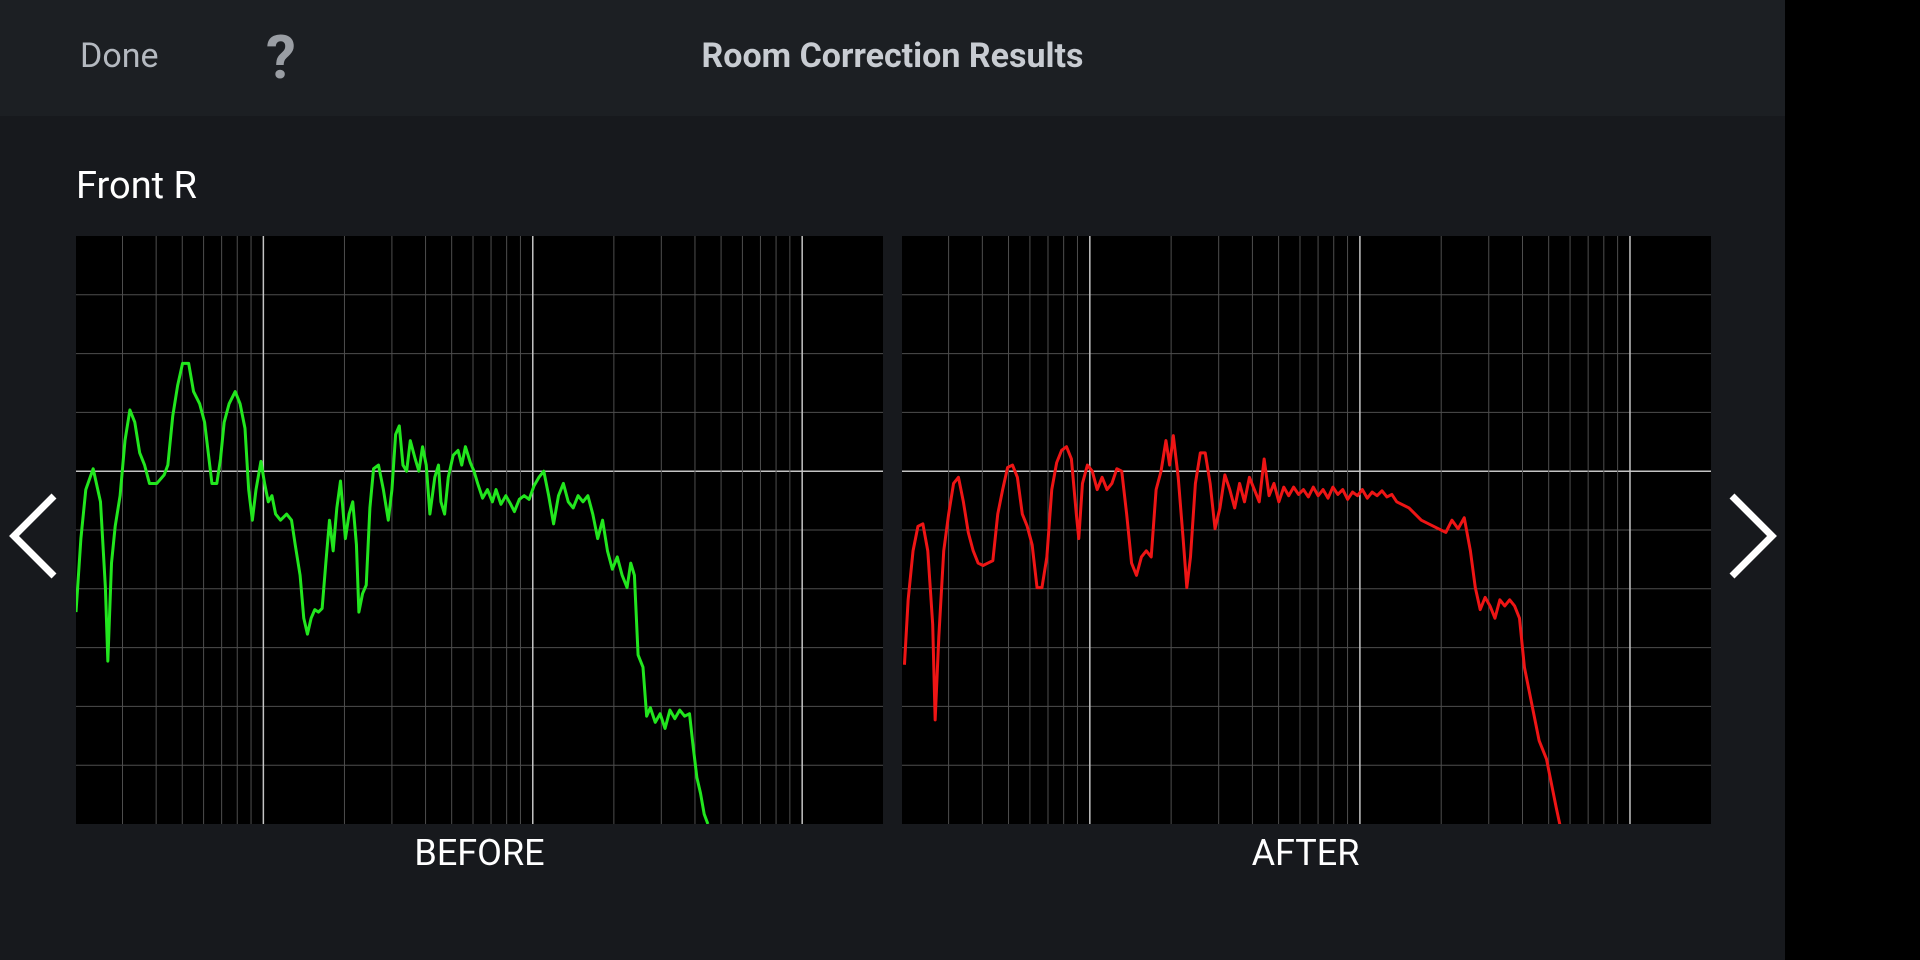 Image resolution: width=1920 pixels, height=960 pixels. I want to click on done-button: Done, so click(119, 56).